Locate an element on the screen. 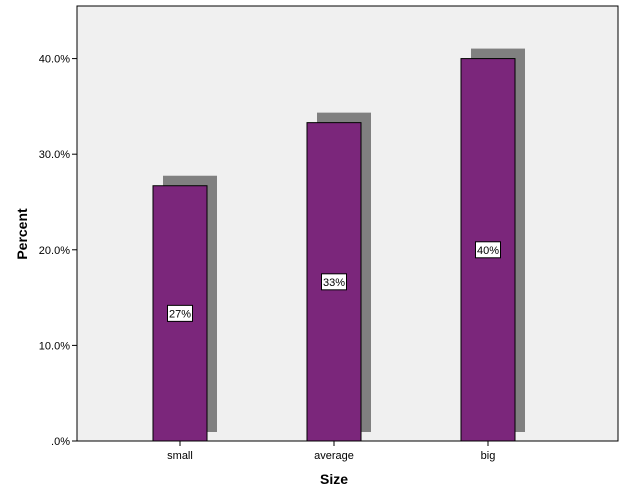 The image size is (626, 501). y-tick-label: 20.0% is located at coordinates (54, 251).